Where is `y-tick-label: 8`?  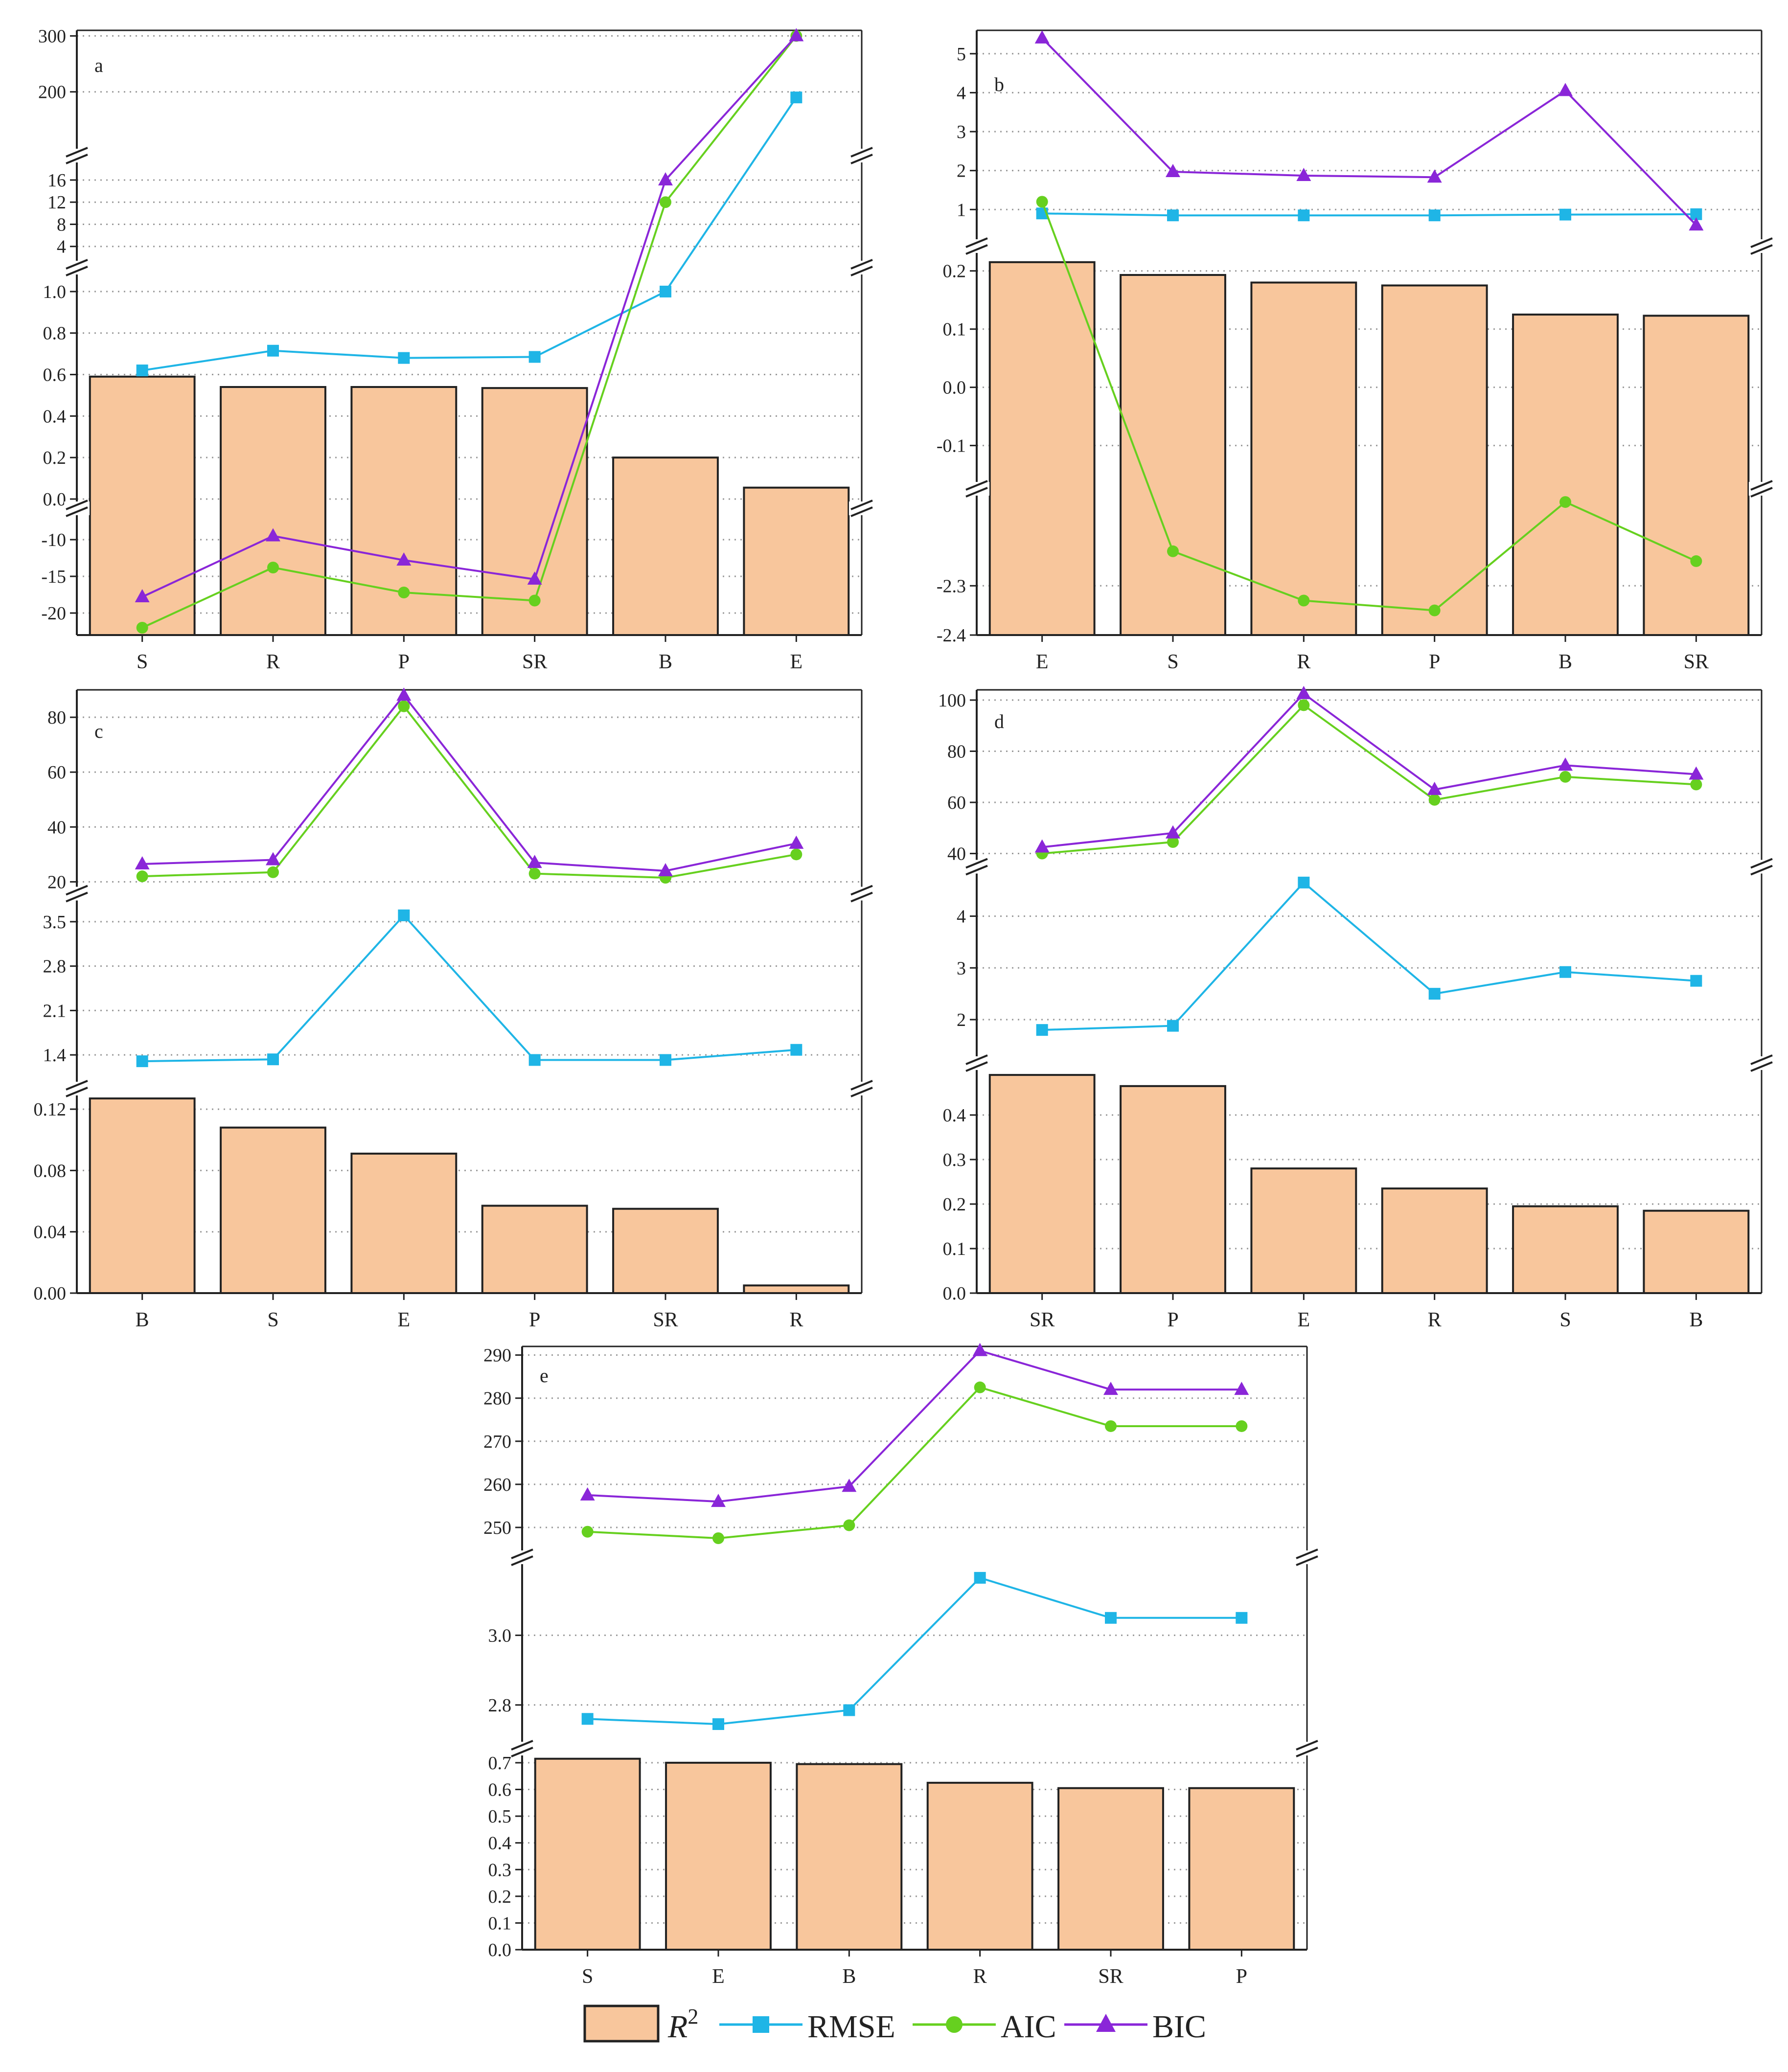
y-tick-label: 8 is located at coordinates (62, 224).